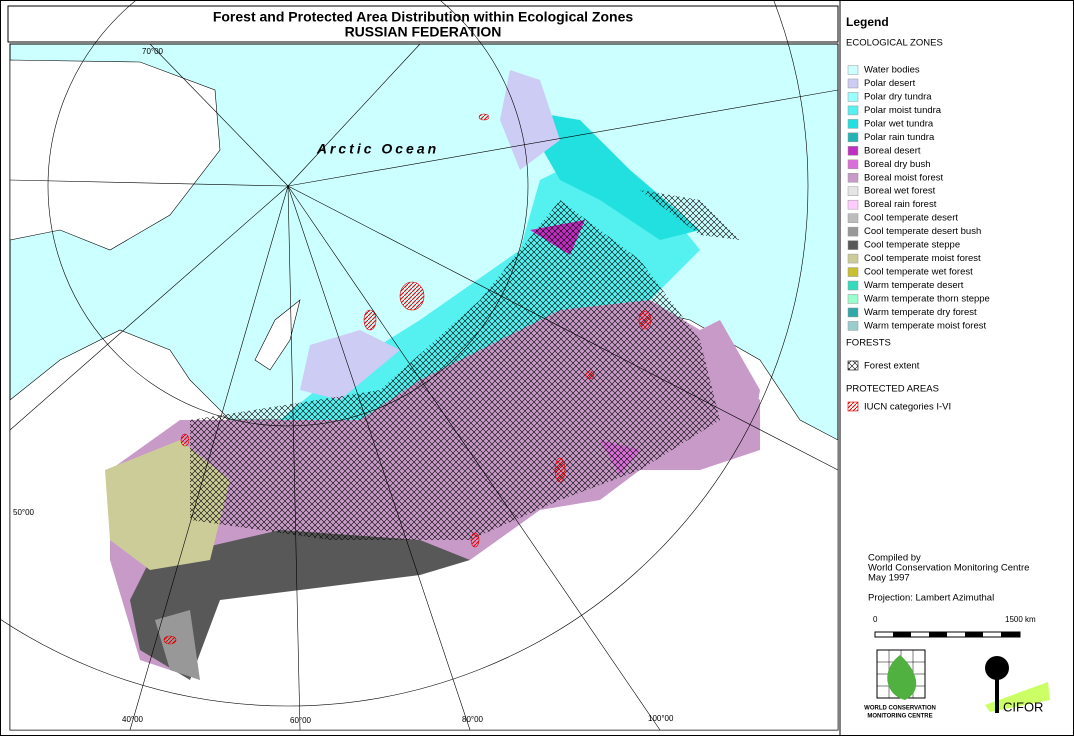 The height and width of the screenshot is (736, 1074). I want to click on wcmc-logo, so click(902, 677).